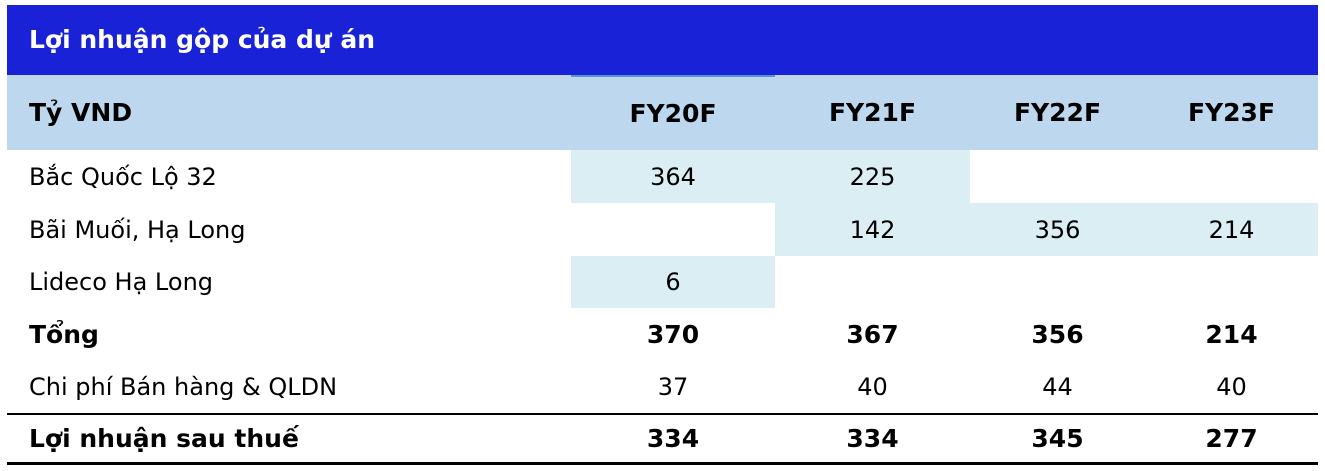 Image resolution: width=1325 pixels, height=471 pixels. What do you see at coordinates (121, 282) in the screenshot?
I see `row-label: Lideco Hạ Long` at bounding box center [121, 282].